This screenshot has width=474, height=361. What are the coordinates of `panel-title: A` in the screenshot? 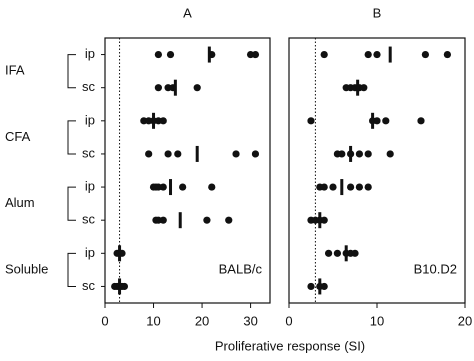 It's located at (187, 12).